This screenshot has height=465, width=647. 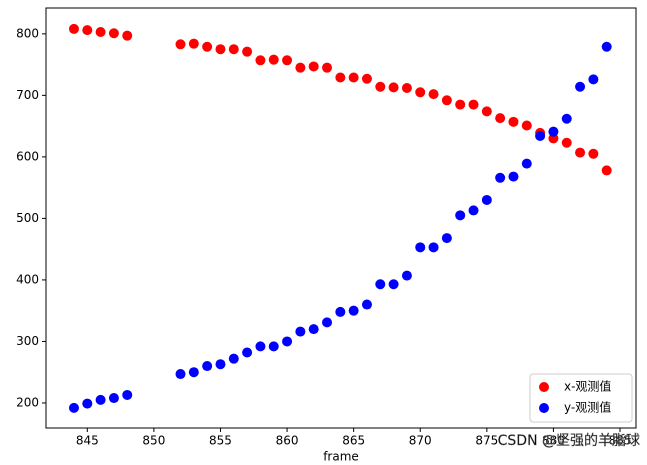 What do you see at coordinates (341, 456) in the screenshot?
I see `x-axis-label: frame` at bounding box center [341, 456].